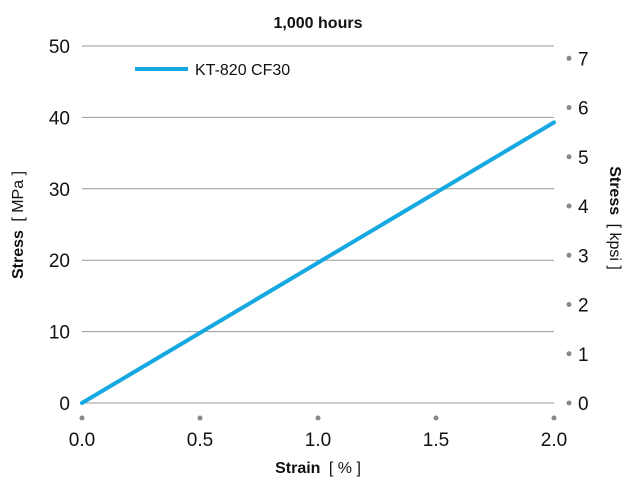 This screenshot has width=629, height=482. I want to click on y2-axis-label: Stress [ kpsi ], so click(614, 218).